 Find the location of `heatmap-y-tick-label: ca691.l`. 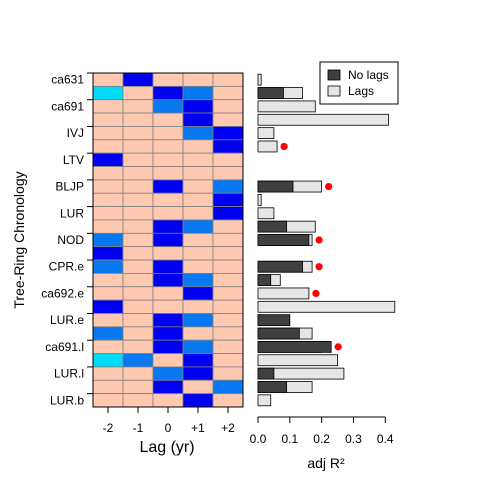

heatmap-y-tick-label: ca691.l is located at coordinates (64, 347).